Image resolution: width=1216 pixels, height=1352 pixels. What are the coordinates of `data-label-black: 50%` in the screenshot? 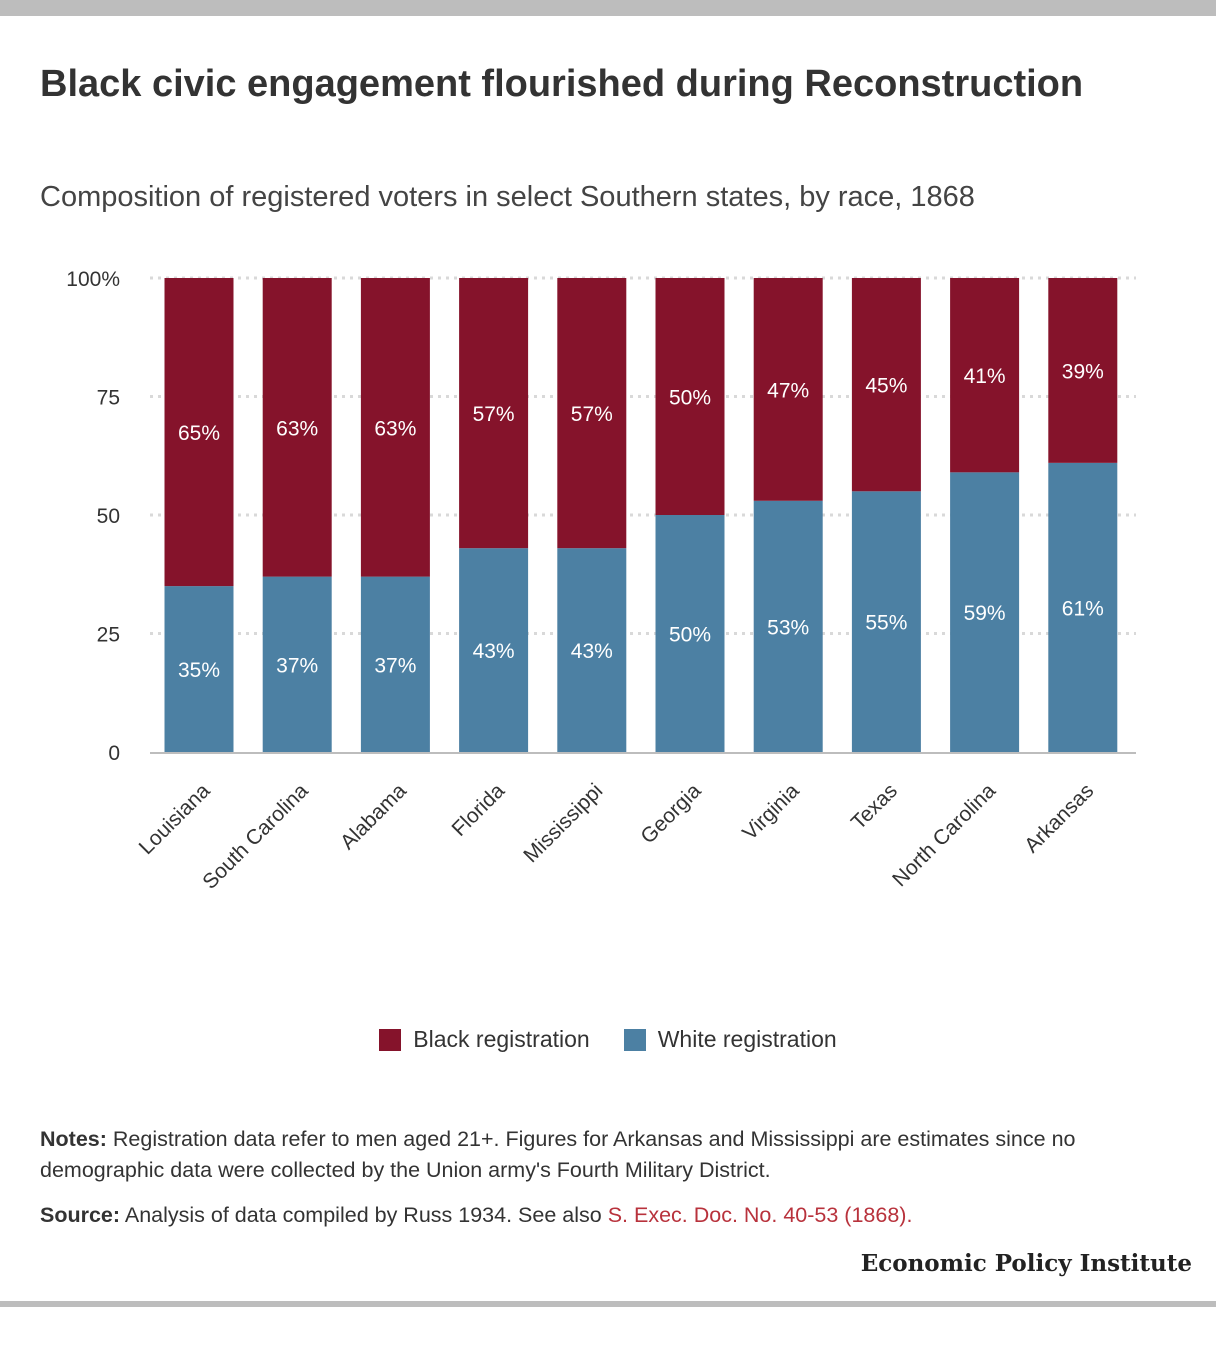 It's located at (690, 398).